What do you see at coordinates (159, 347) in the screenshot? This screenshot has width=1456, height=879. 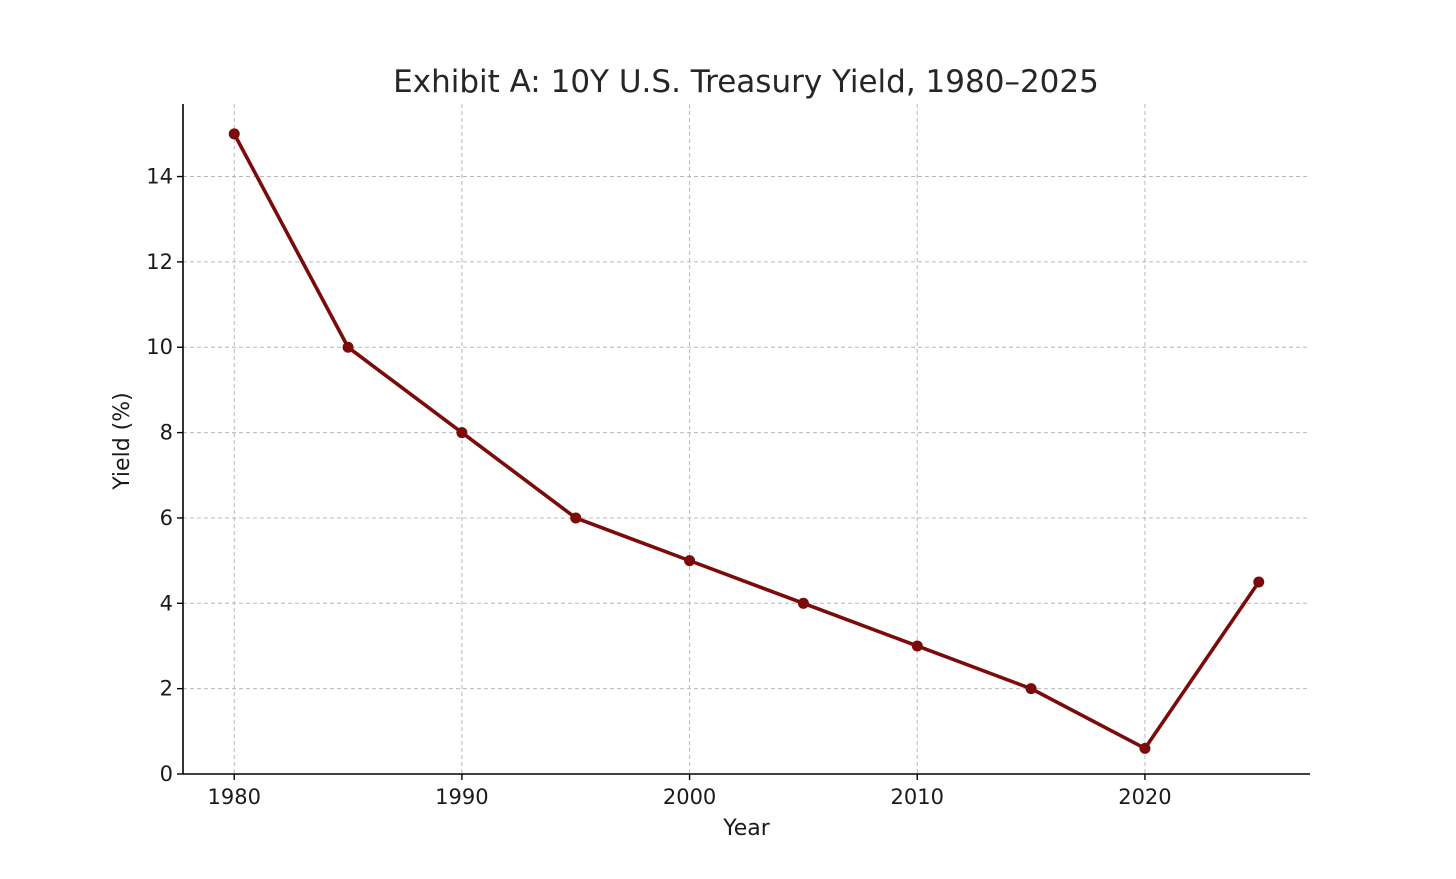 I see `y-tick-label: 10` at bounding box center [159, 347].